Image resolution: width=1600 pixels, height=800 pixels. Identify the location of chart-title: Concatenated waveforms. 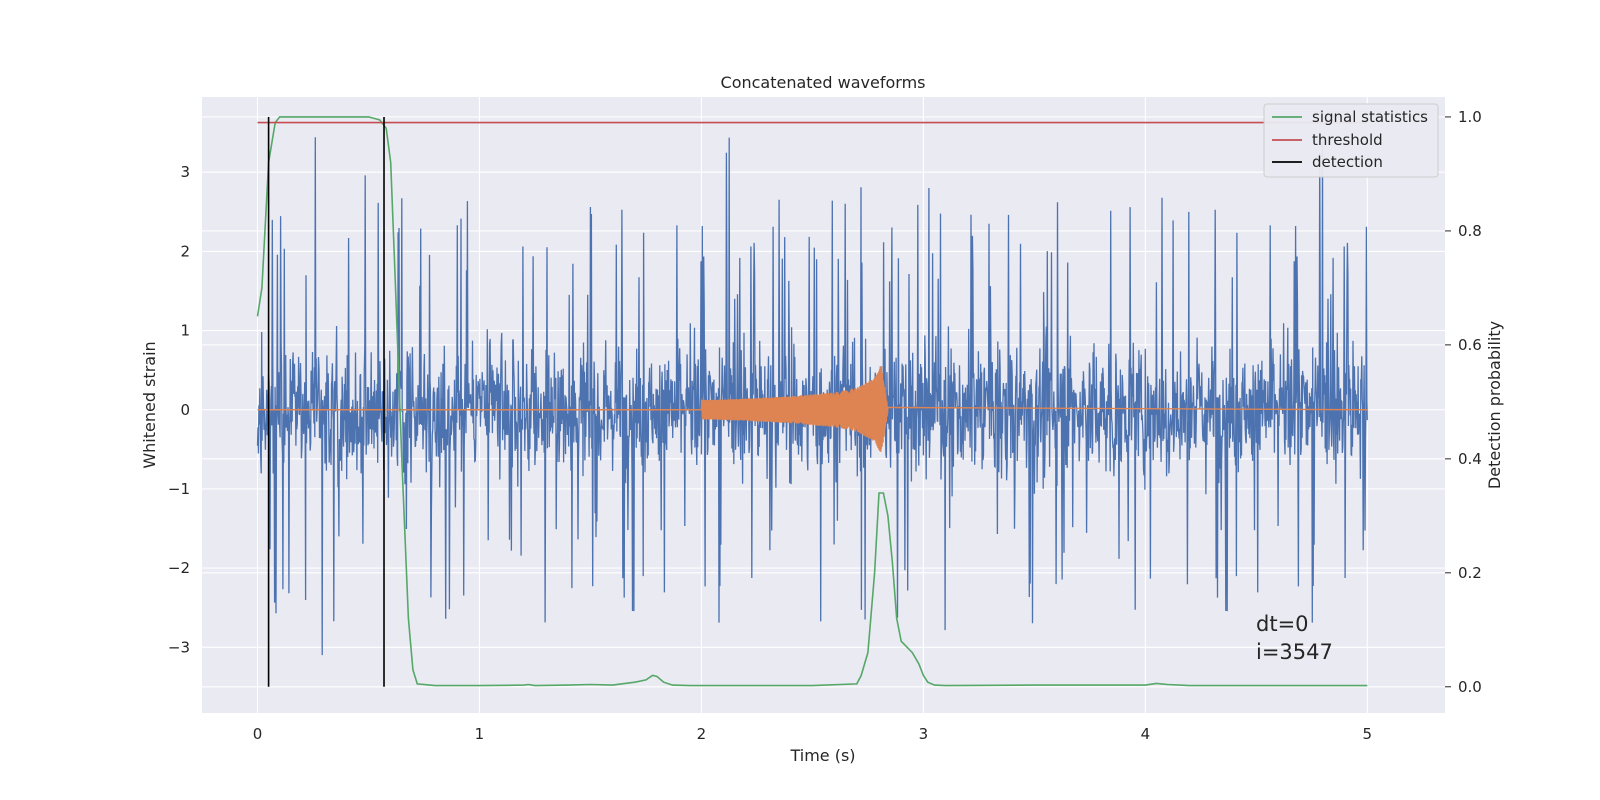
(823, 82).